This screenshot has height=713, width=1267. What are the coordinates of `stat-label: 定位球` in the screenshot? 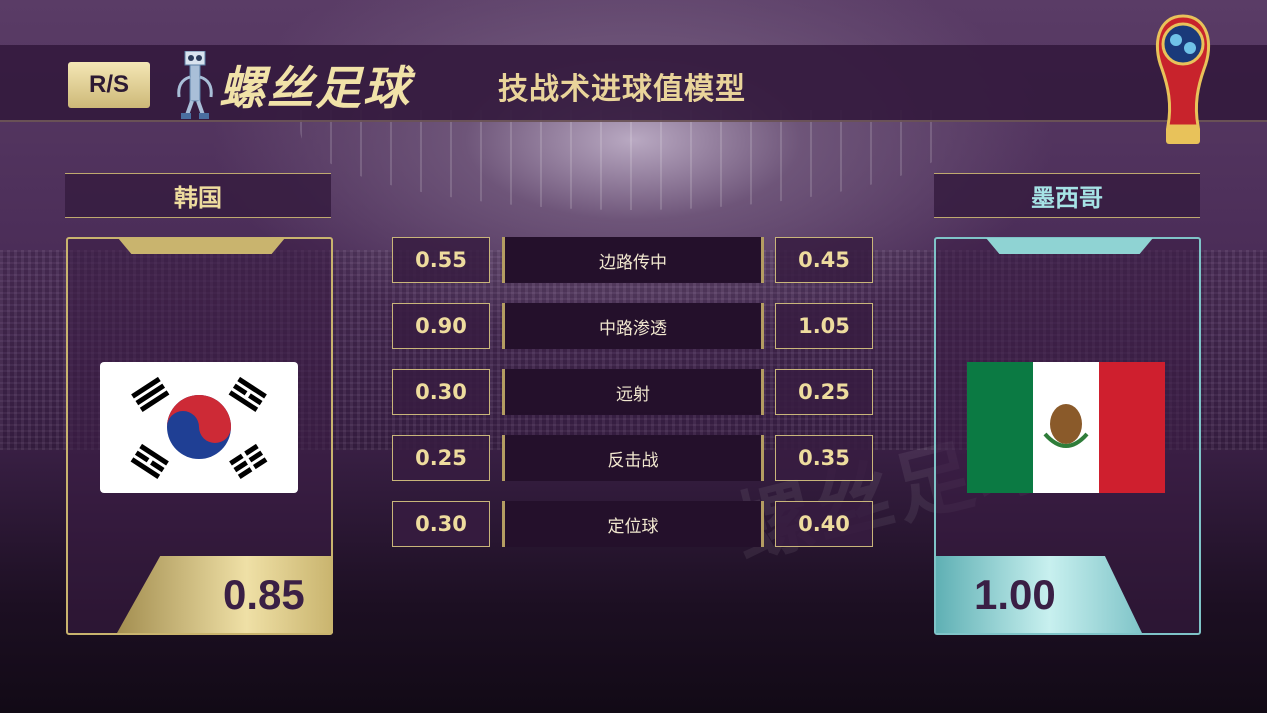 It's located at (633, 524).